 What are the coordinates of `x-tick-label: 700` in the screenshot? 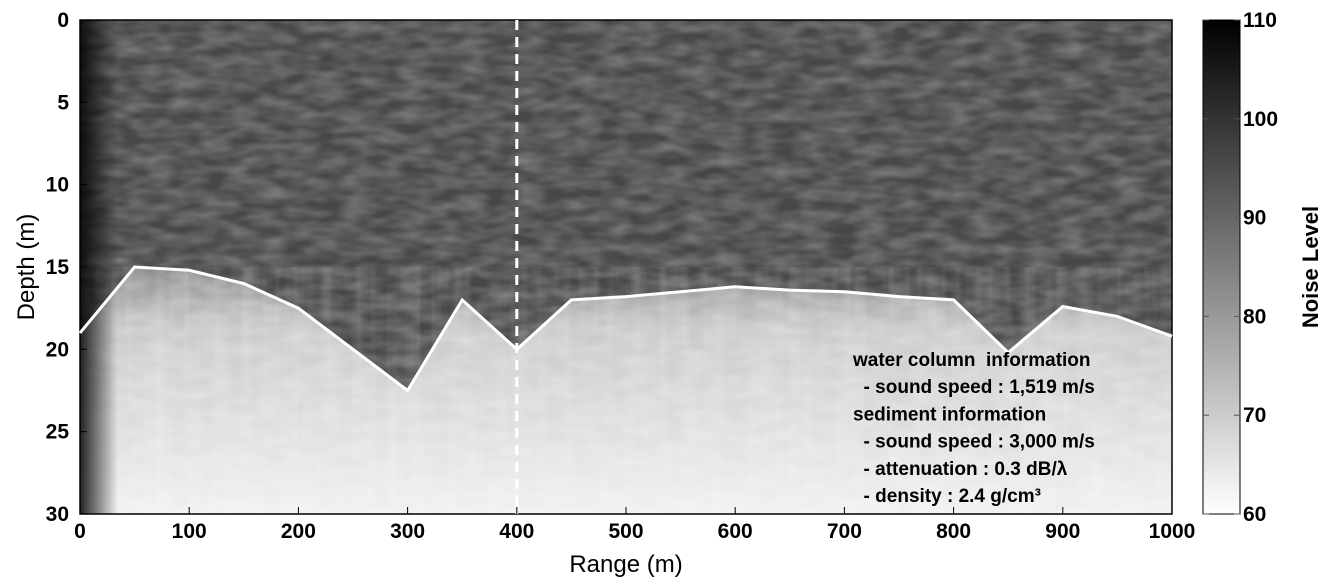 It's located at (844, 531).